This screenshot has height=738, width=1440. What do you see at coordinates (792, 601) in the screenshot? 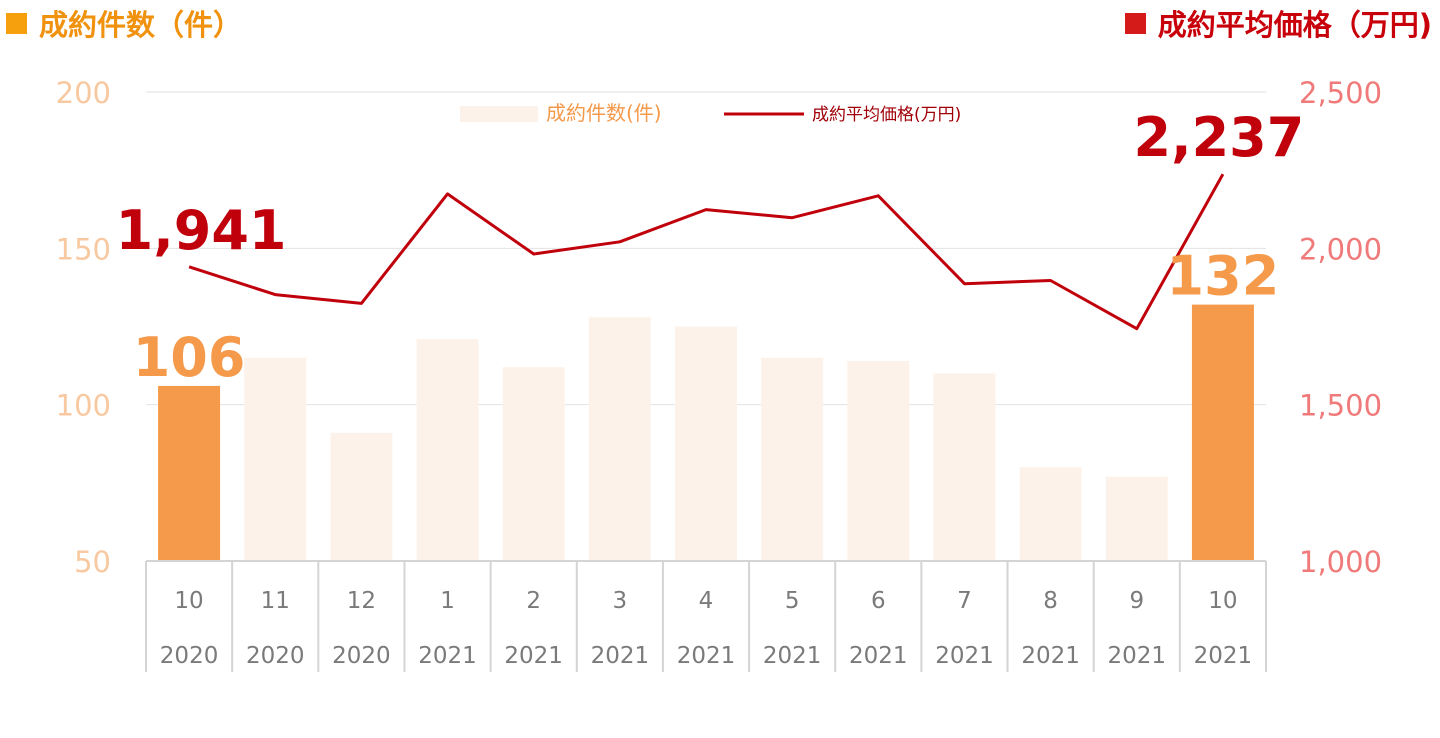
I see `category-month-label: 5` at bounding box center [792, 601].